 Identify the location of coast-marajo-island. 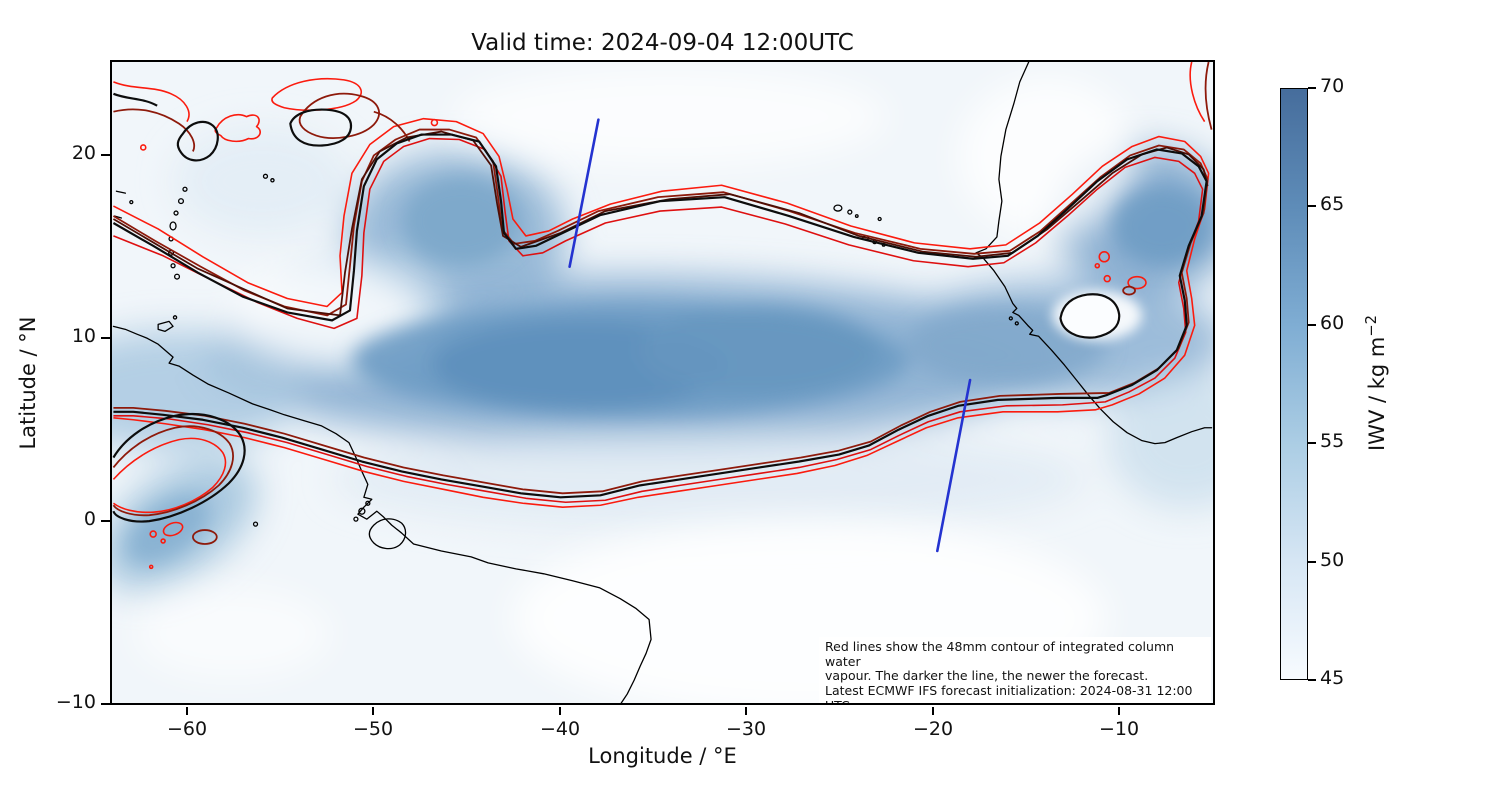
(387, 534).